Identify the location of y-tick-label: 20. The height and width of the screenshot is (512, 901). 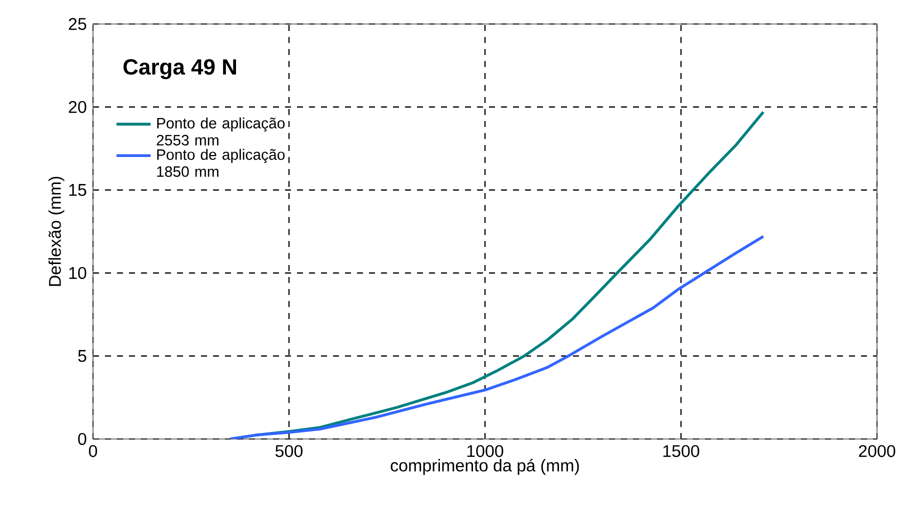
(77, 106).